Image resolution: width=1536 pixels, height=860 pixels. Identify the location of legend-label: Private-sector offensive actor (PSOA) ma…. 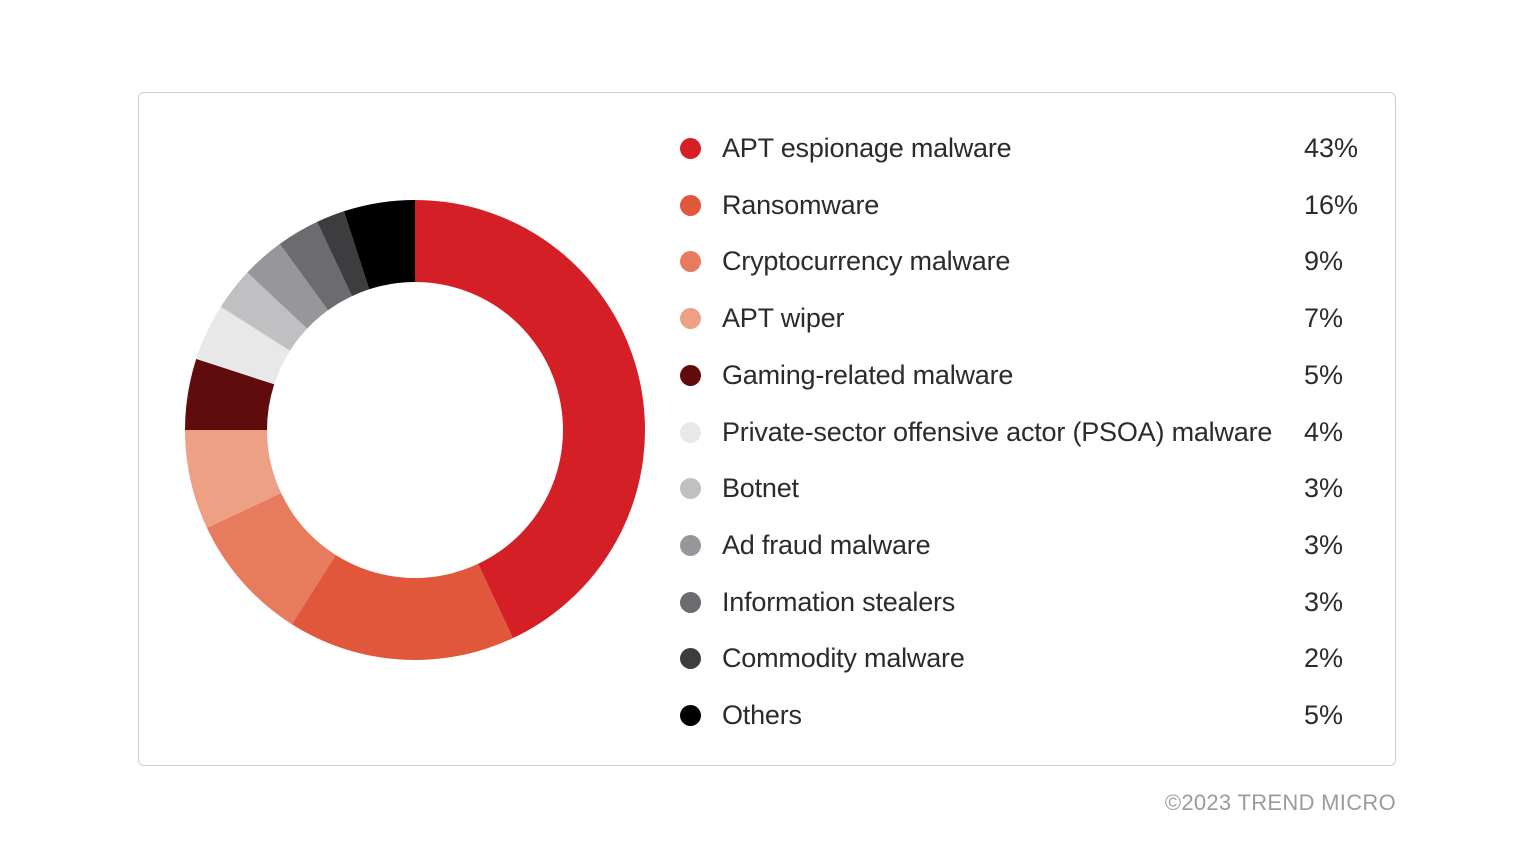
(997, 431).